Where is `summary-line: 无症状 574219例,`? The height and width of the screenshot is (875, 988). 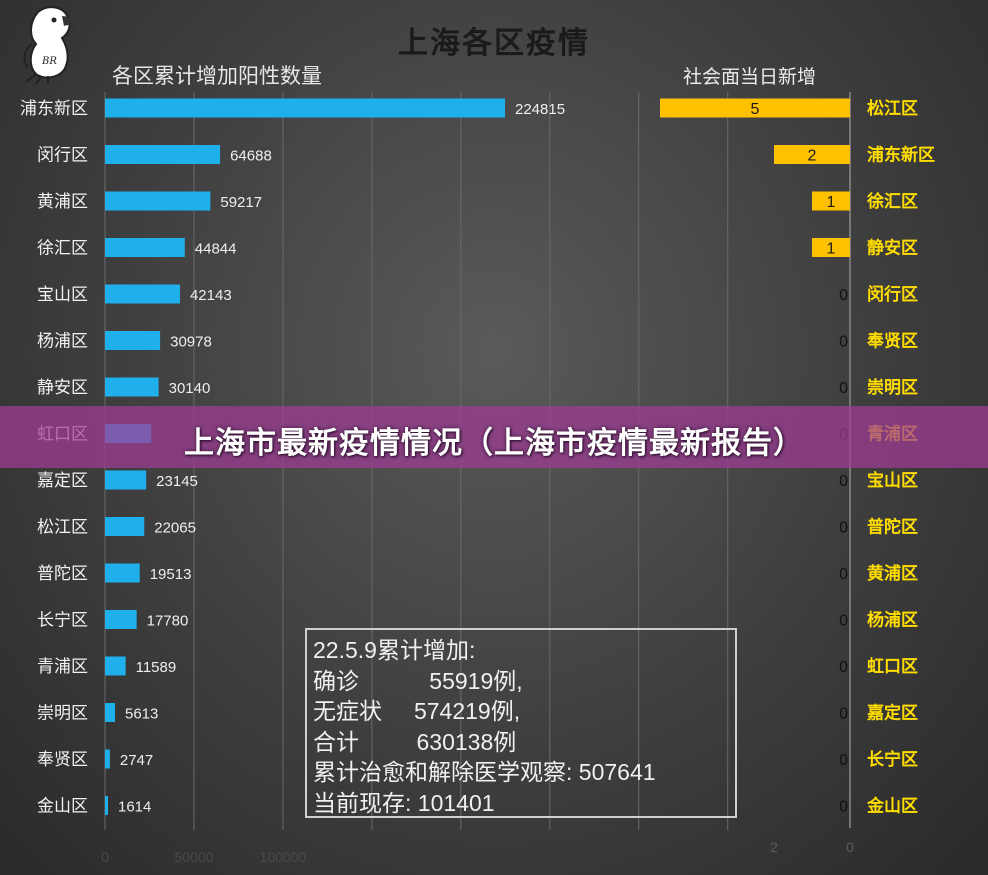 summary-line: 无症状 574219例, is located at coordinates (521, 711).